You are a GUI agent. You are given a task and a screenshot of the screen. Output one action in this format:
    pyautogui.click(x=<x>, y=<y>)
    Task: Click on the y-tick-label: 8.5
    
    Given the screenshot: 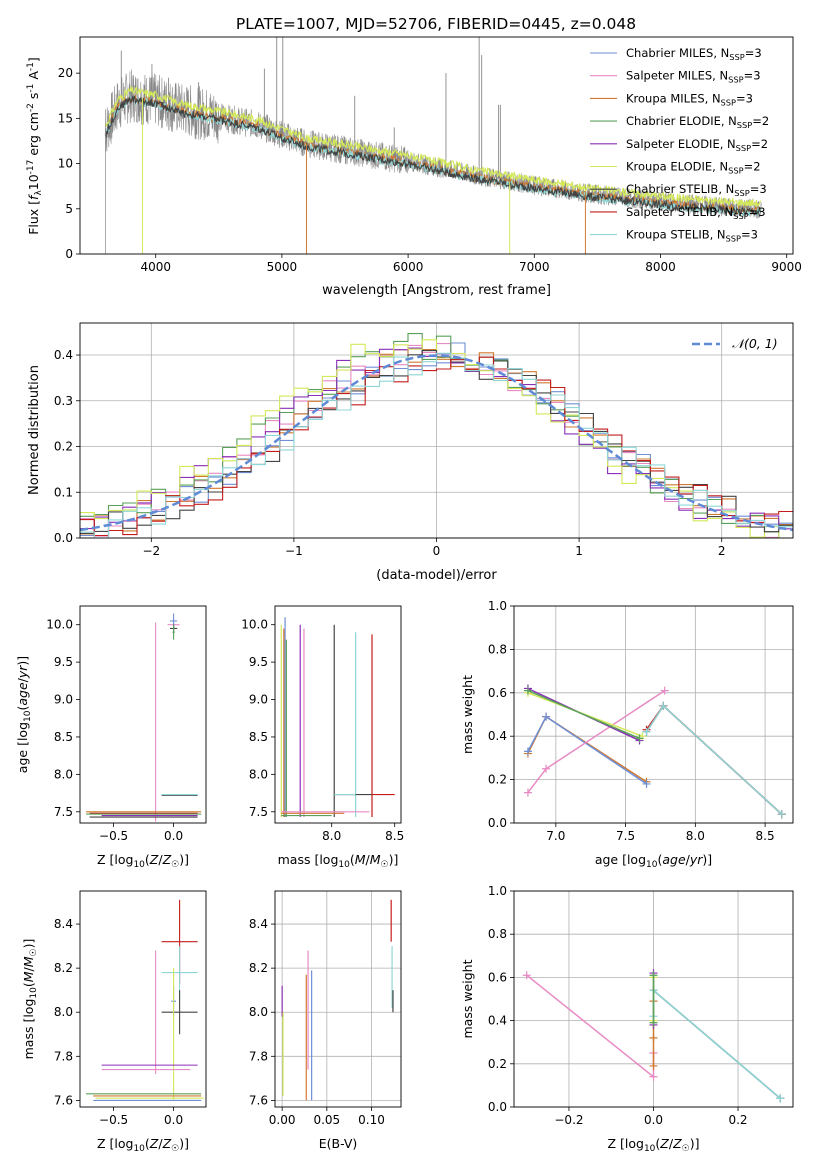 What is the action you would take?
    pyautogui.click(x=258, y=737)
    